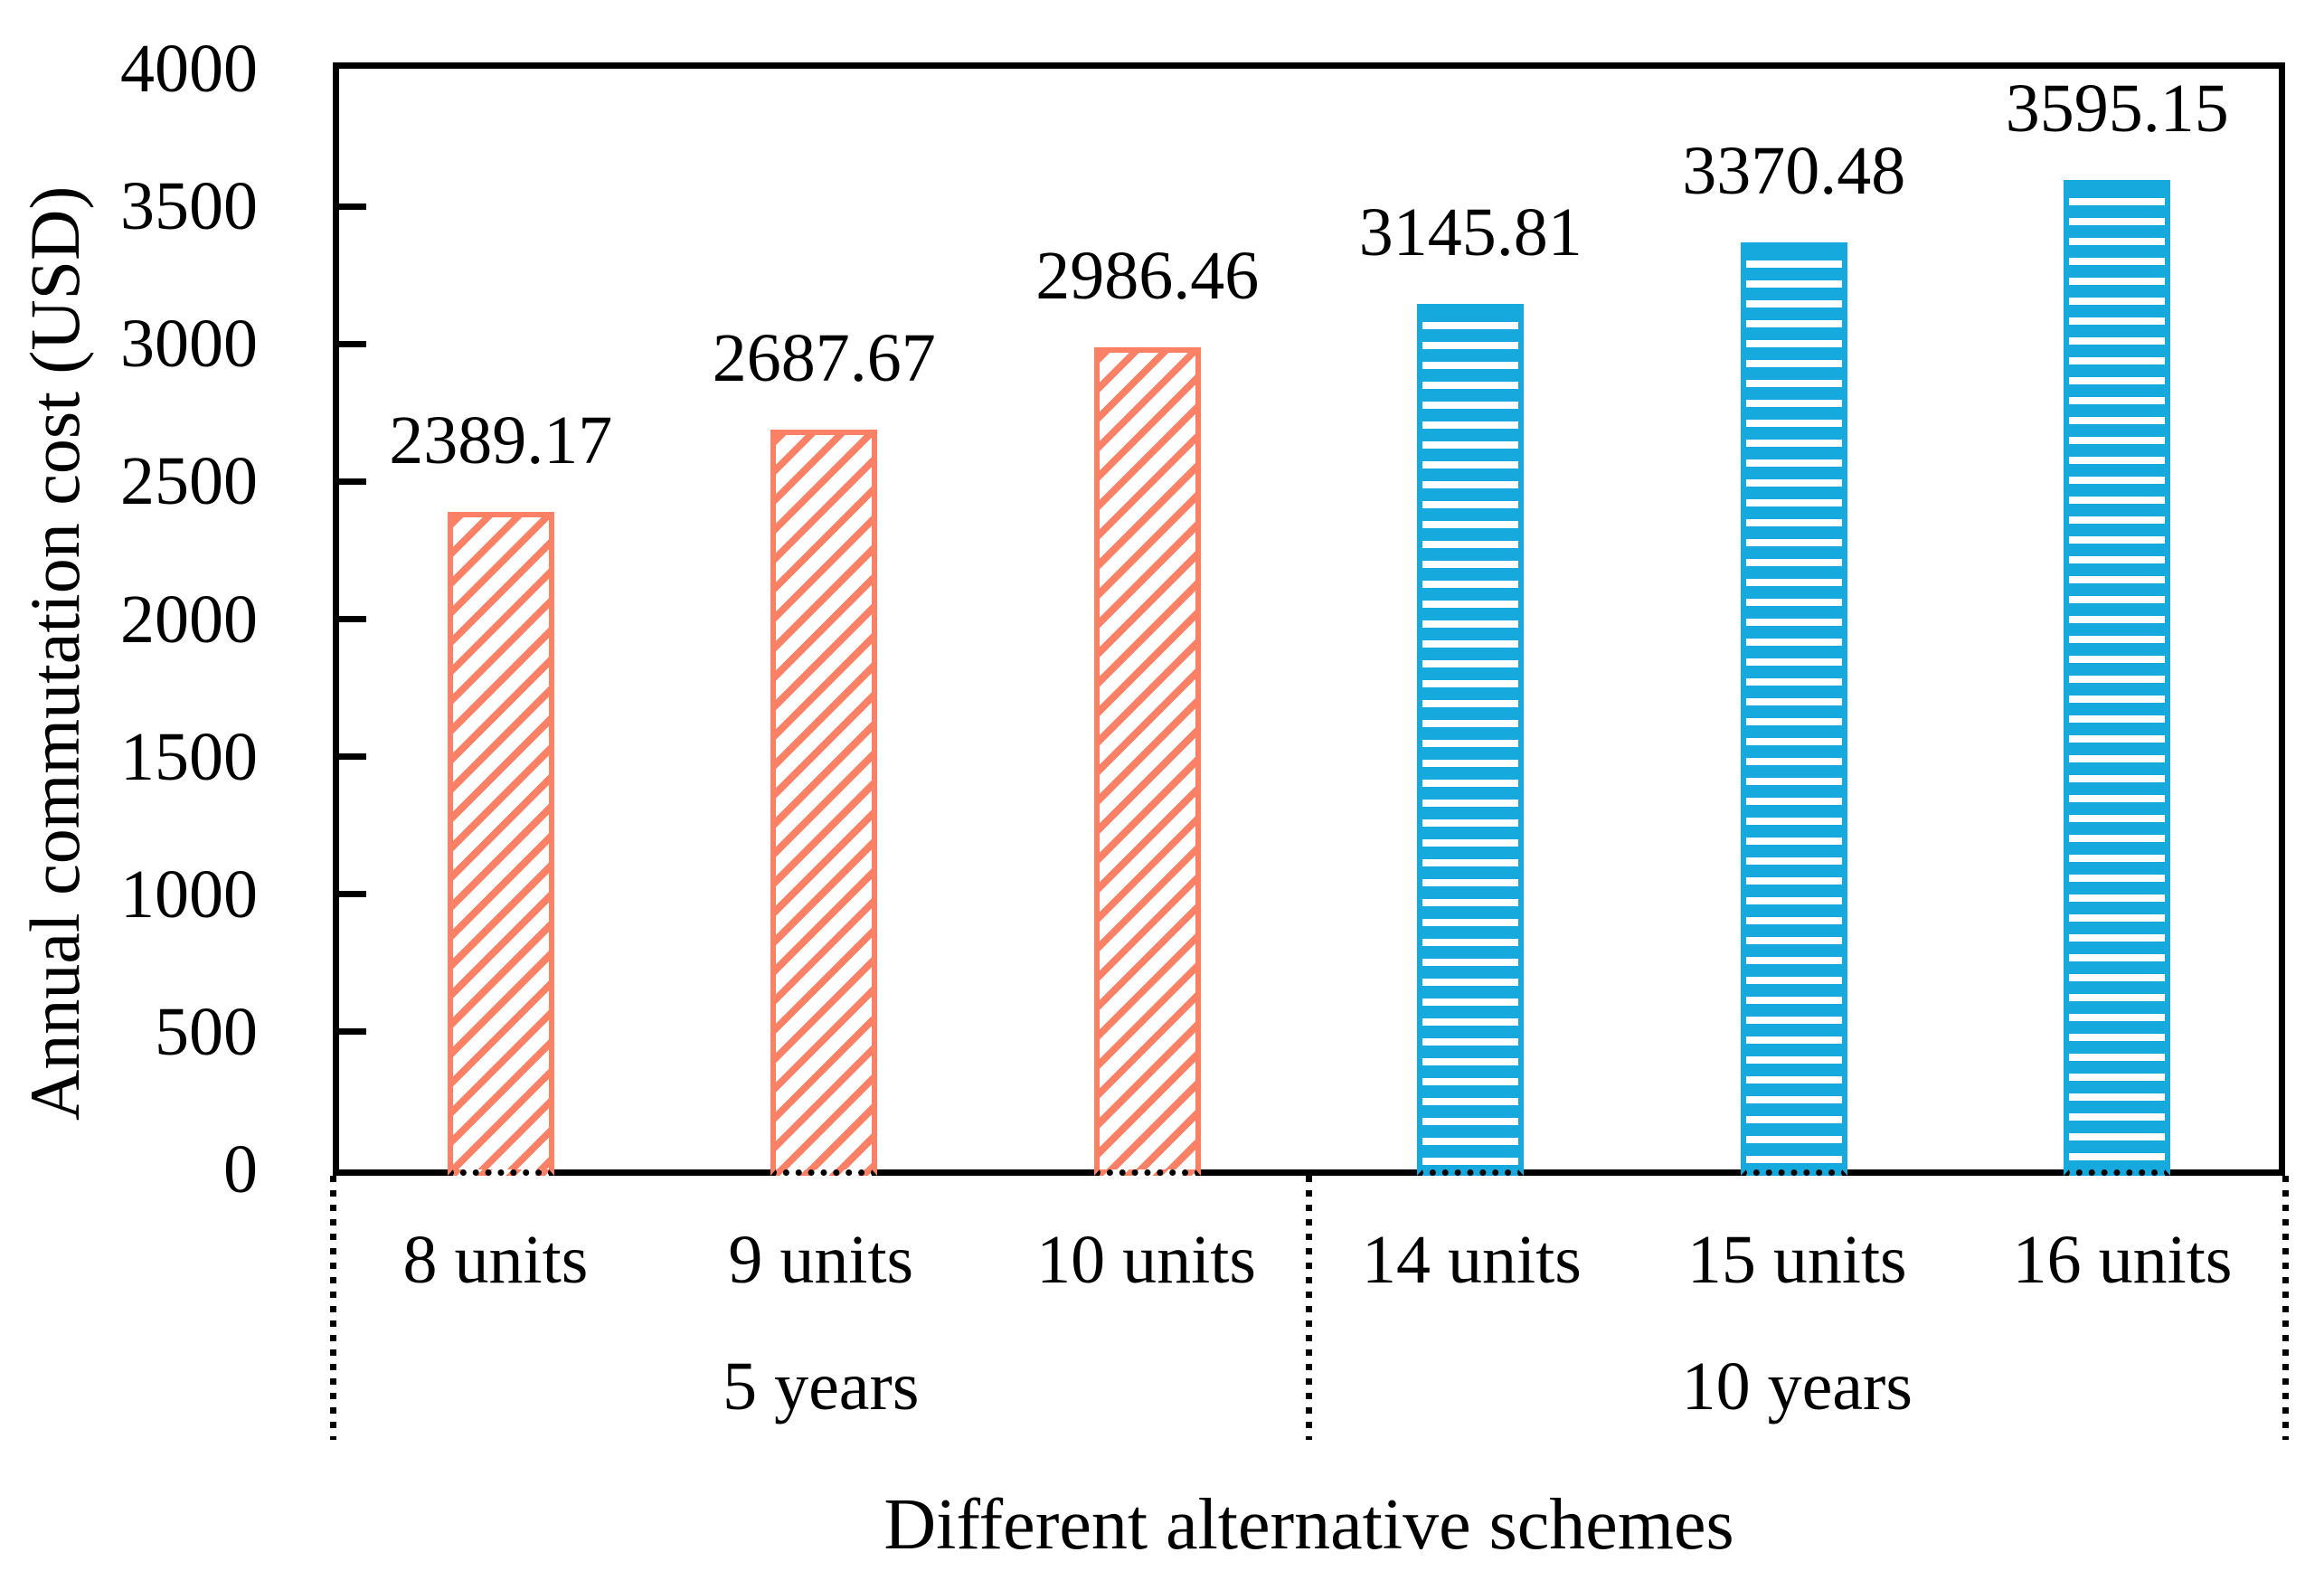  What do you see at coordinates (501, 440) in the screenshot?
I see `bar-value-label: 2389.17` at bounding box center [501, 440].